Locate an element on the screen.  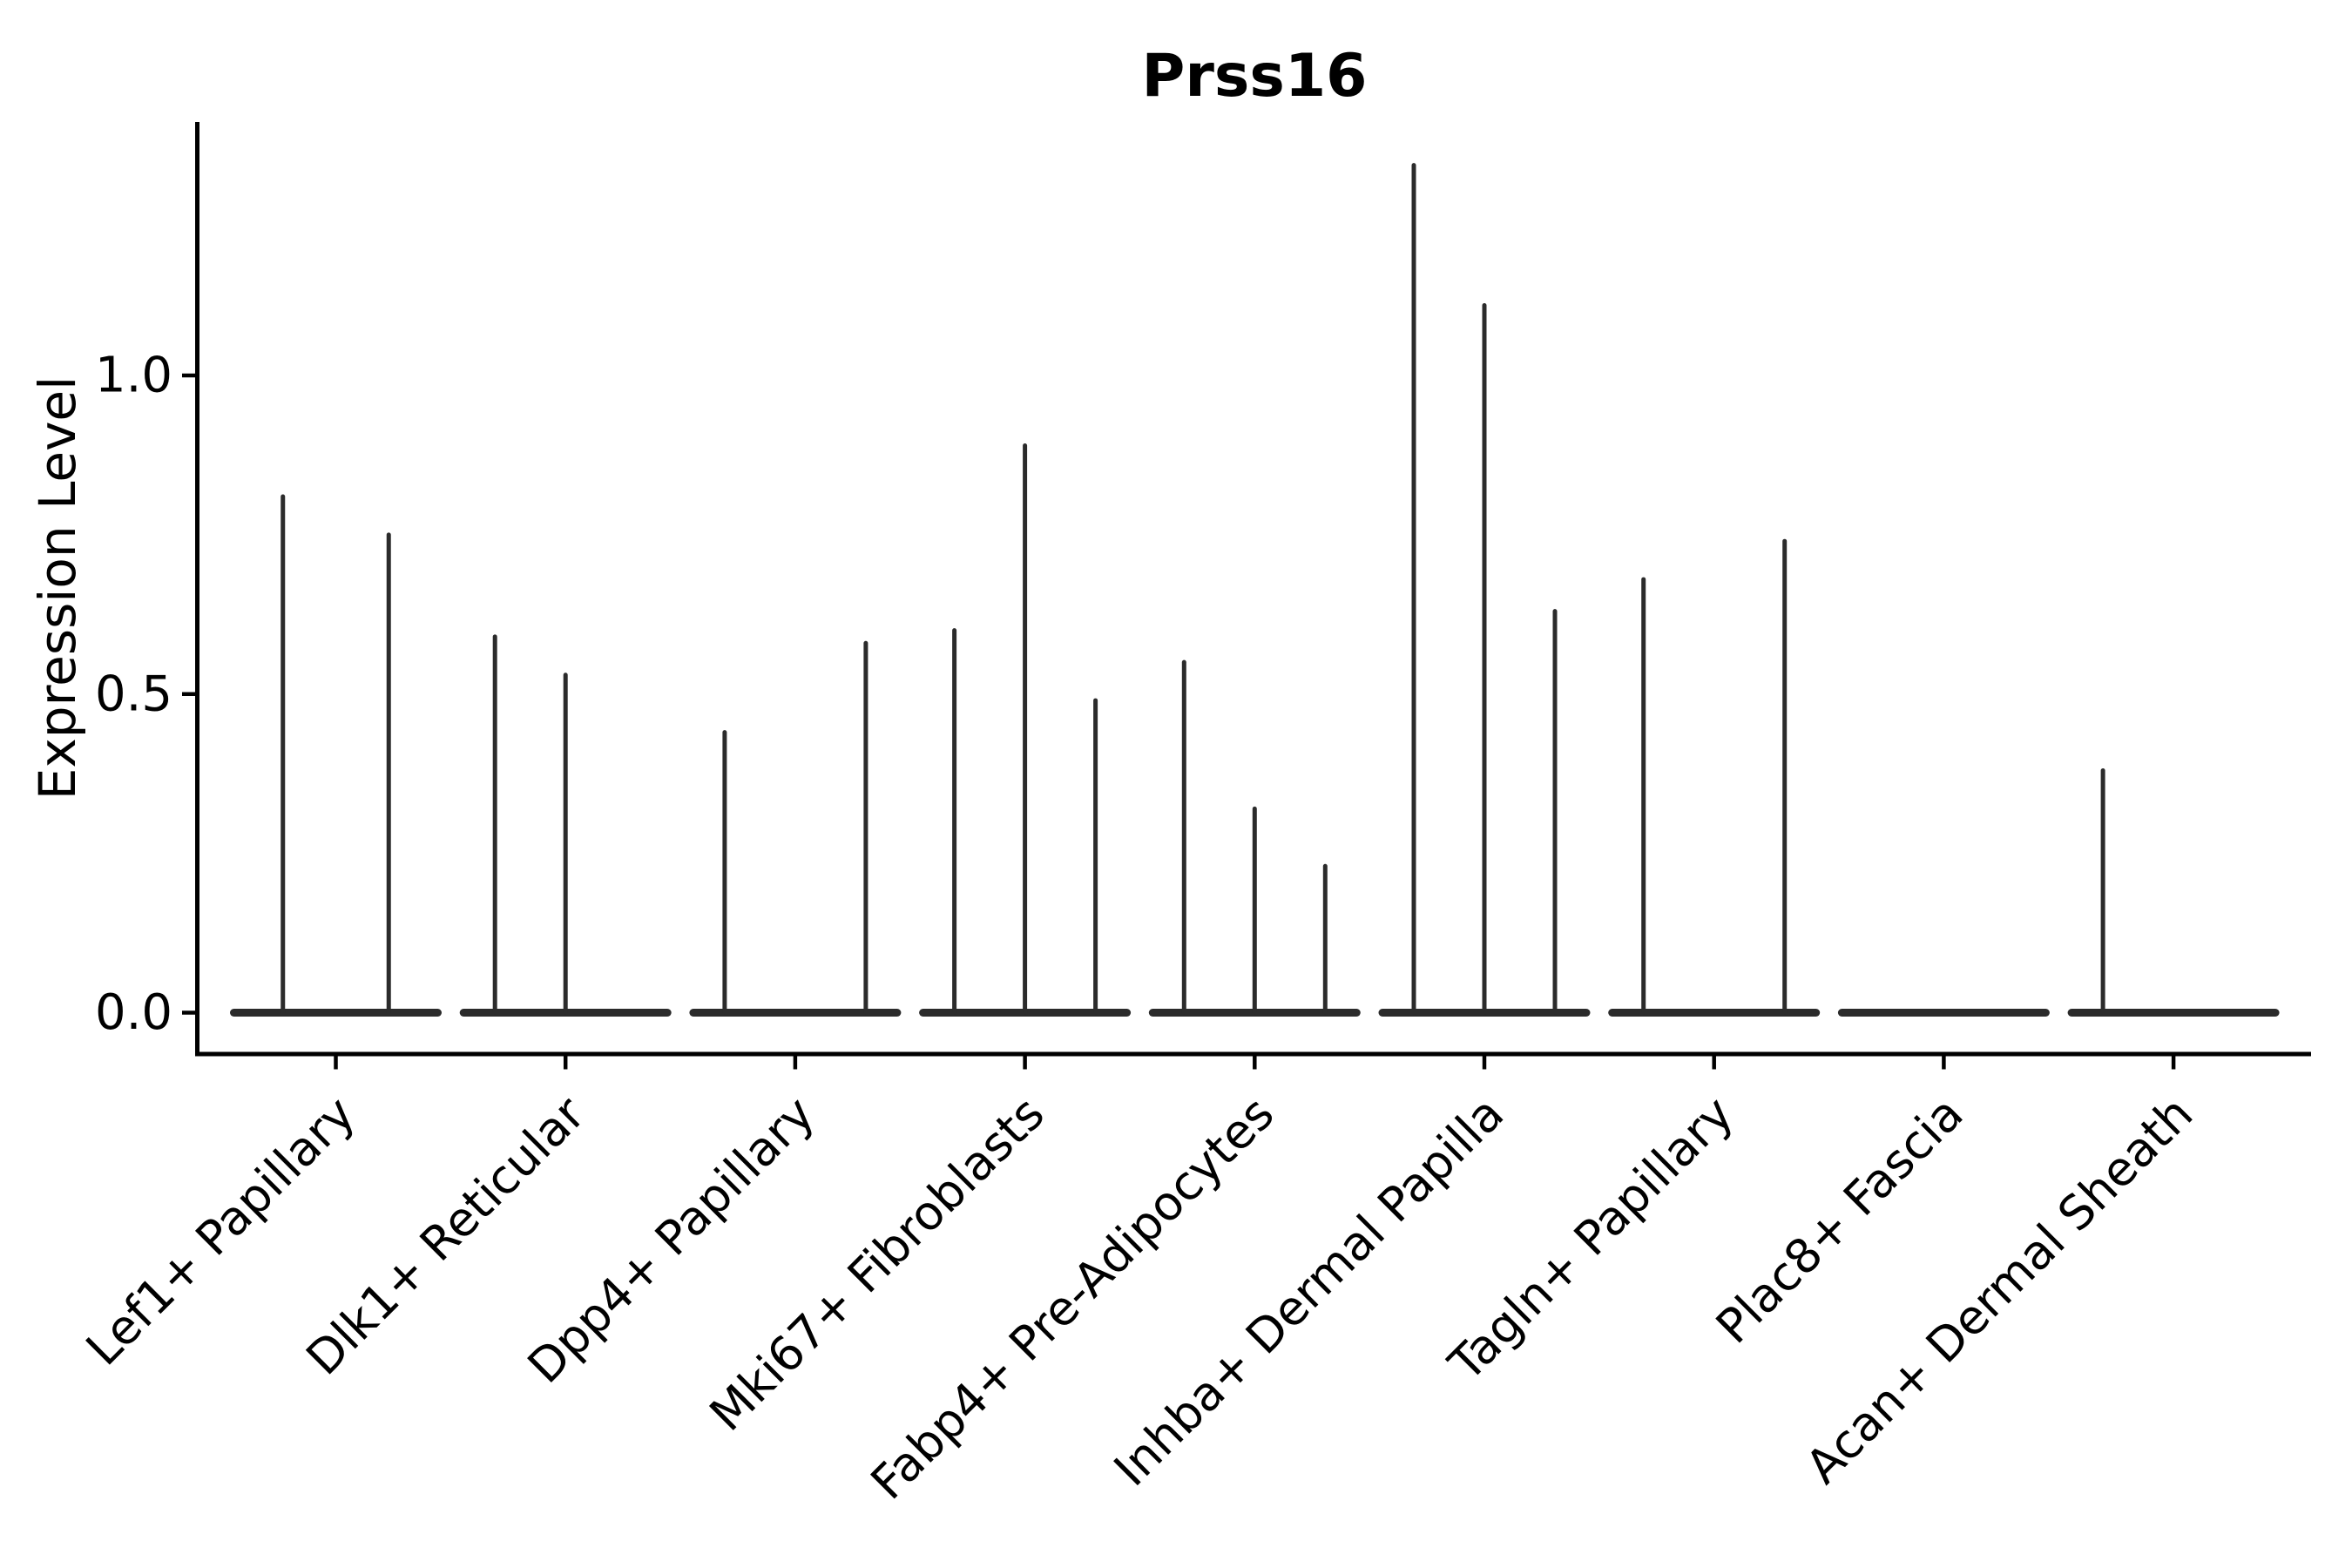
y-axis-label: Expression Level is located at coordinates (58, 588).